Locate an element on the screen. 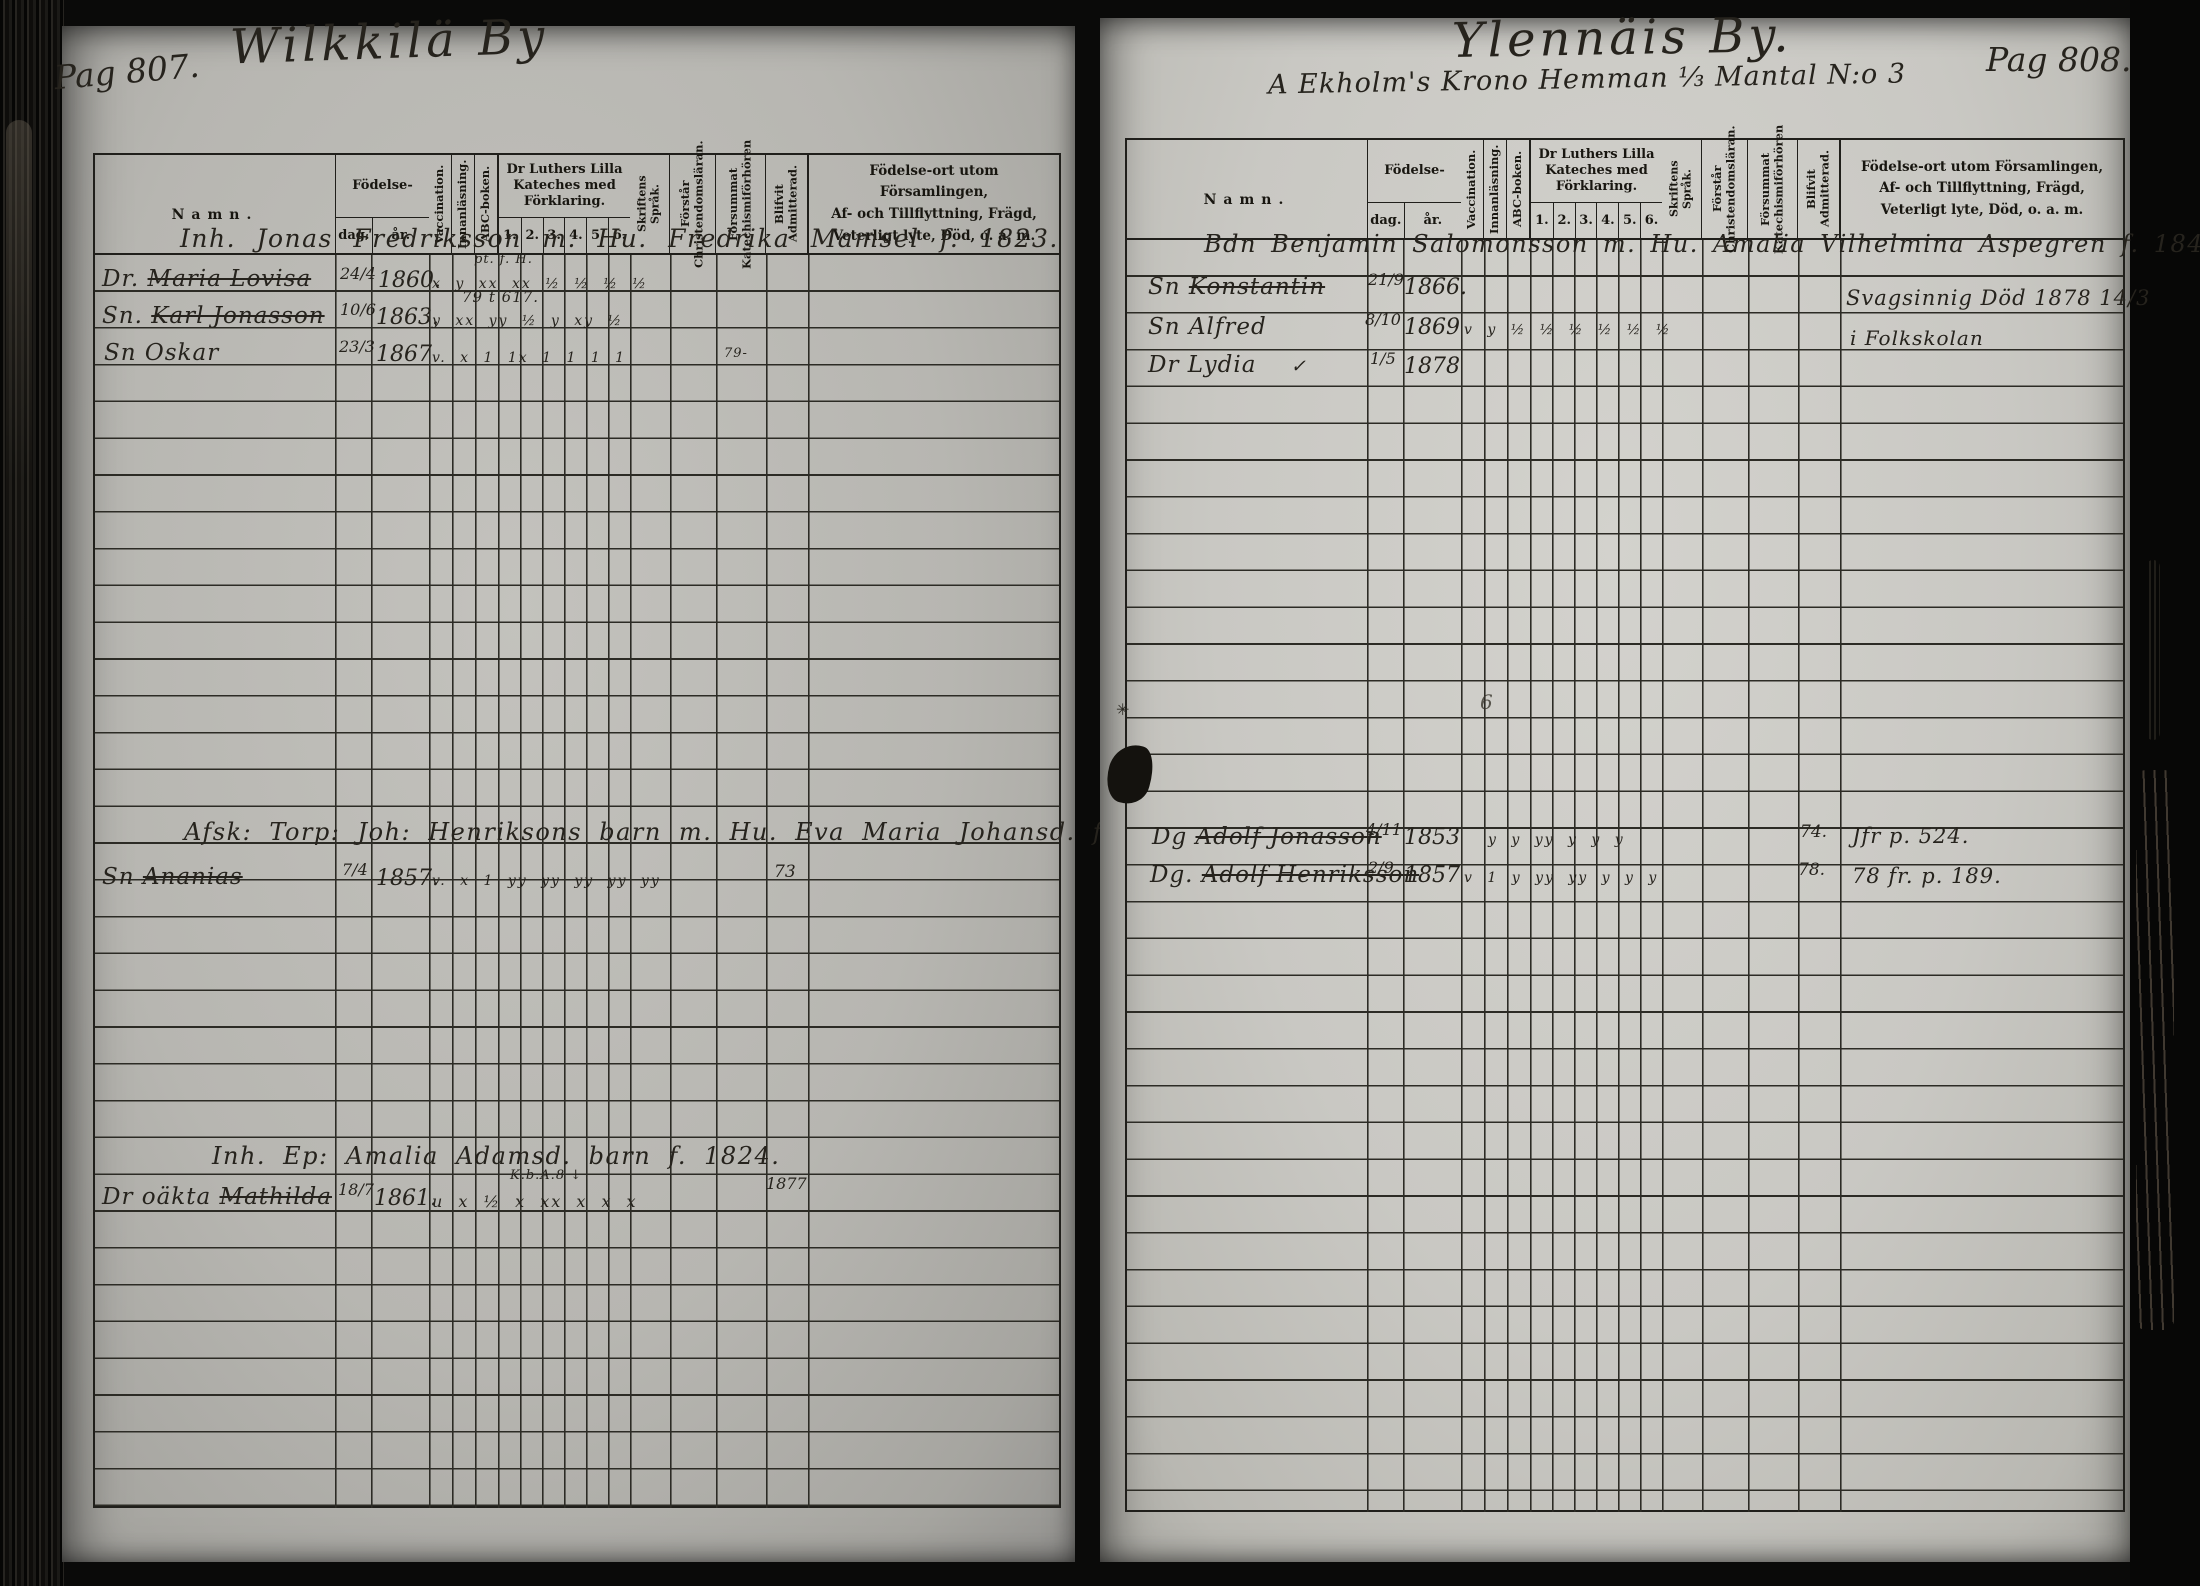 The image size is (2200, 1586). entry-admitted: 78. is located at coordinates (1812, 870).